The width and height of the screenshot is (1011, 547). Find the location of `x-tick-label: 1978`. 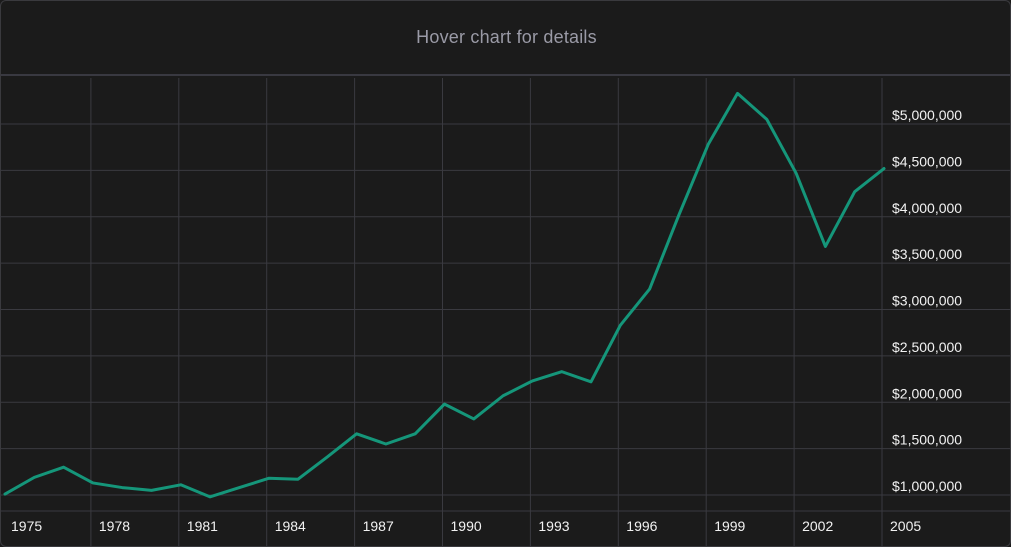

x-tick-label: 1978 is located at coordinates (114, 526).